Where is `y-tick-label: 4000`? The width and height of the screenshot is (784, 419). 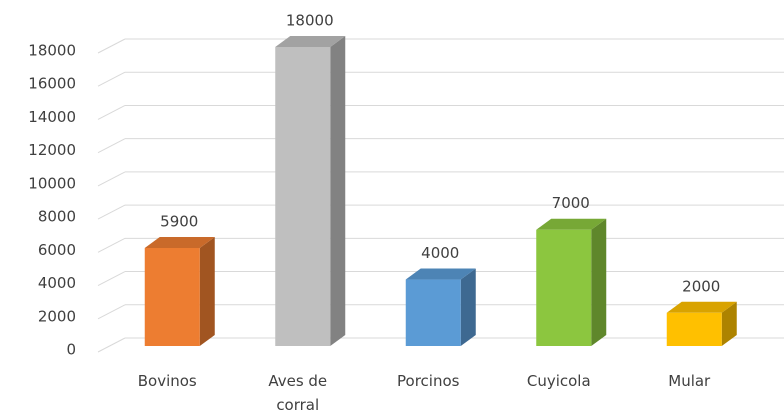 y-tick-label: 4000 is located at coordinates (57, 283).